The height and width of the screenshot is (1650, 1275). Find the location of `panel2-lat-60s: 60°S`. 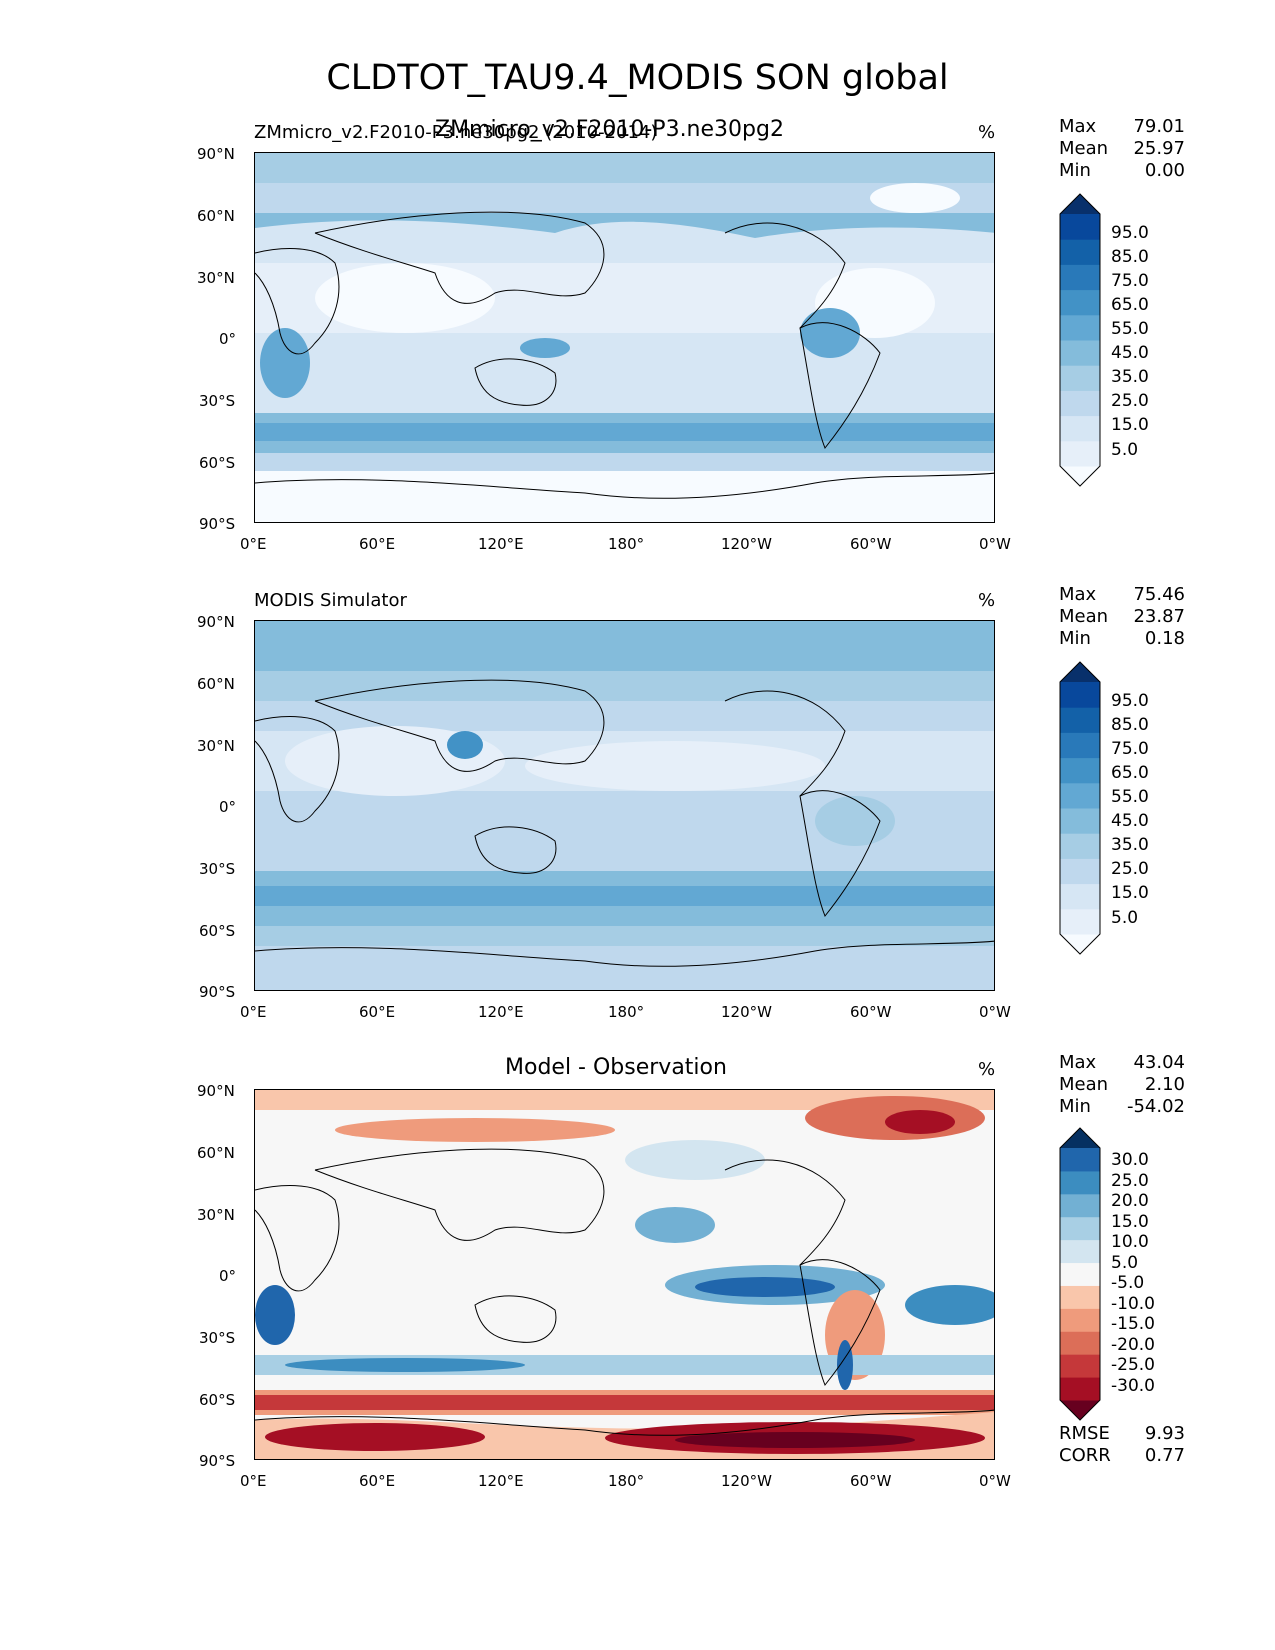

panel2-lat-60s: 60°S is located at coordinates (217, 931).